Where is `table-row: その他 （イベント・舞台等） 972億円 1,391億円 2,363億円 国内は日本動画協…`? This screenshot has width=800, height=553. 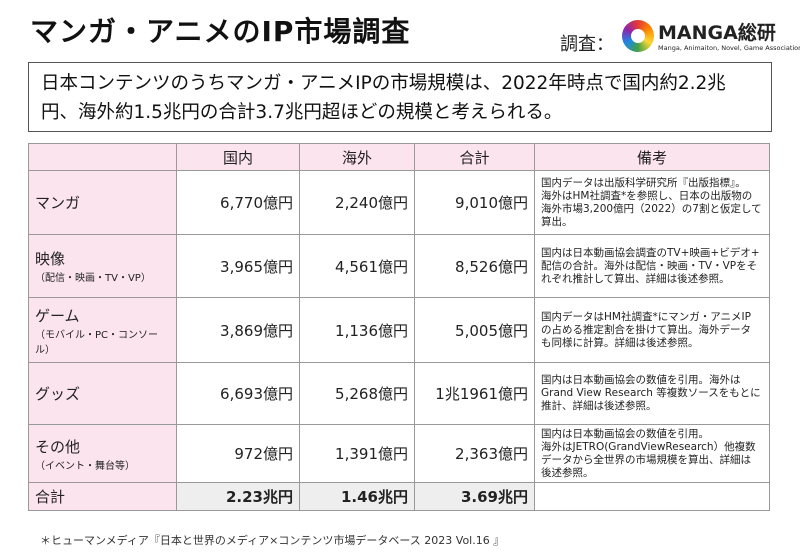 table-row: その他 （イベント・舞台等） 972億円 1,391億円 2,363億円 国内は日本動画協… is located at coordinates (399, 453).